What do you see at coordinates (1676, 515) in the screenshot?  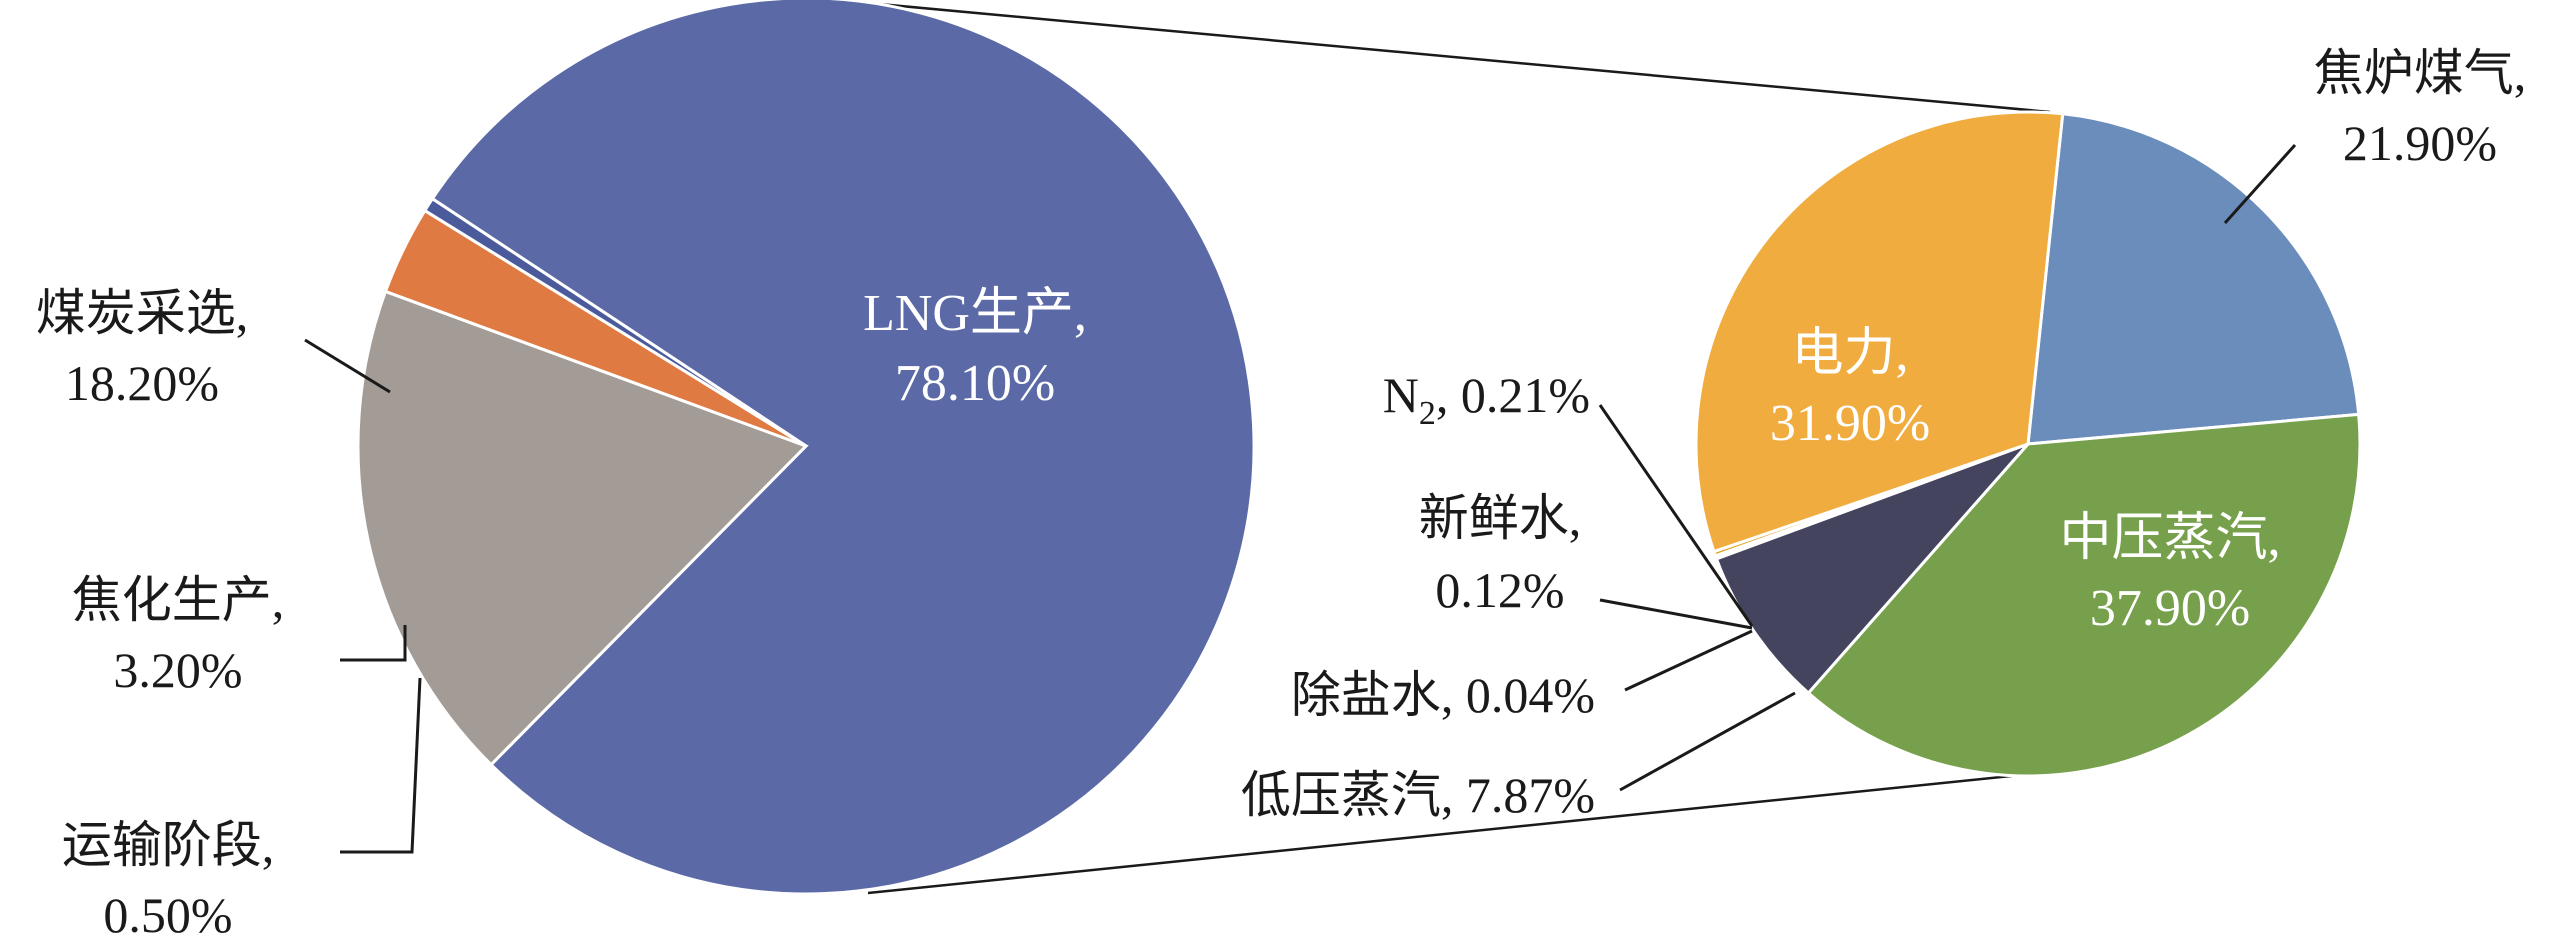 I see `leader-line-n2` at bounding box center [1676, 515].